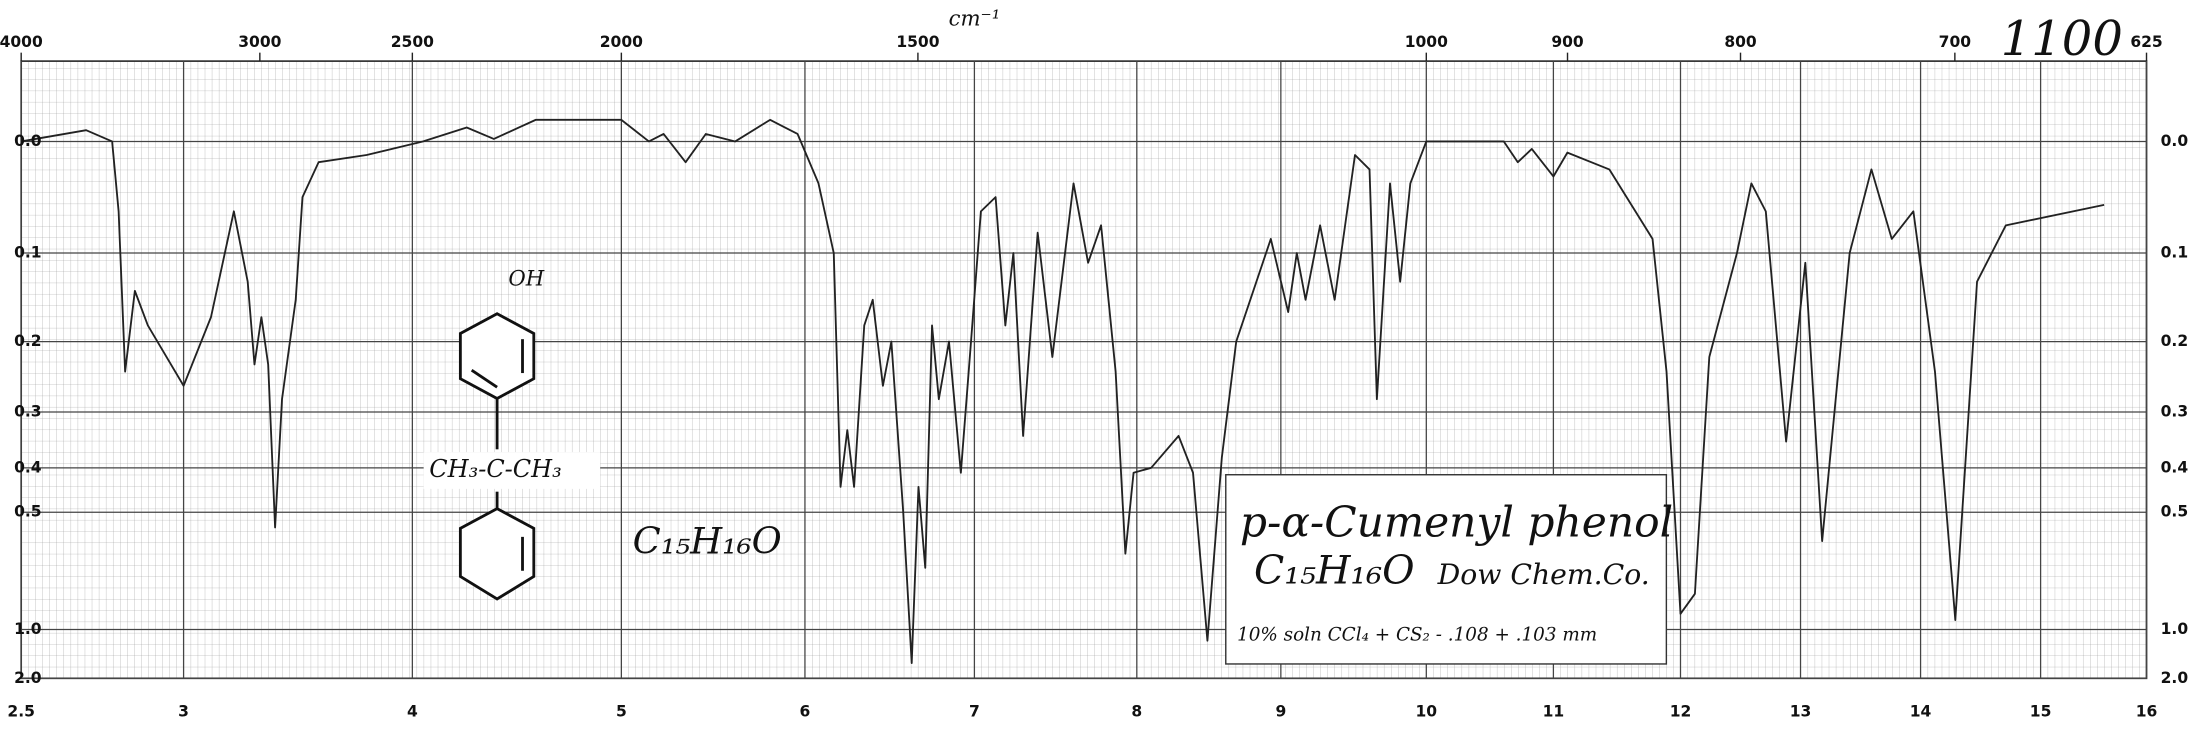 This screenshot has width=2203, height=756. I want to click on x-tick-label: 7, so click(974, 712).